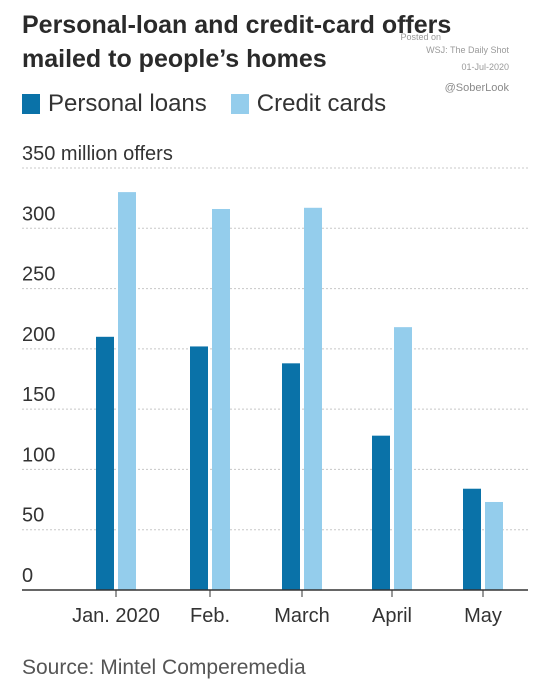  Describe the element at coordinates (485, 67) in the screenshot. I see `watermark-date: 01-Jul-2020` at that location.